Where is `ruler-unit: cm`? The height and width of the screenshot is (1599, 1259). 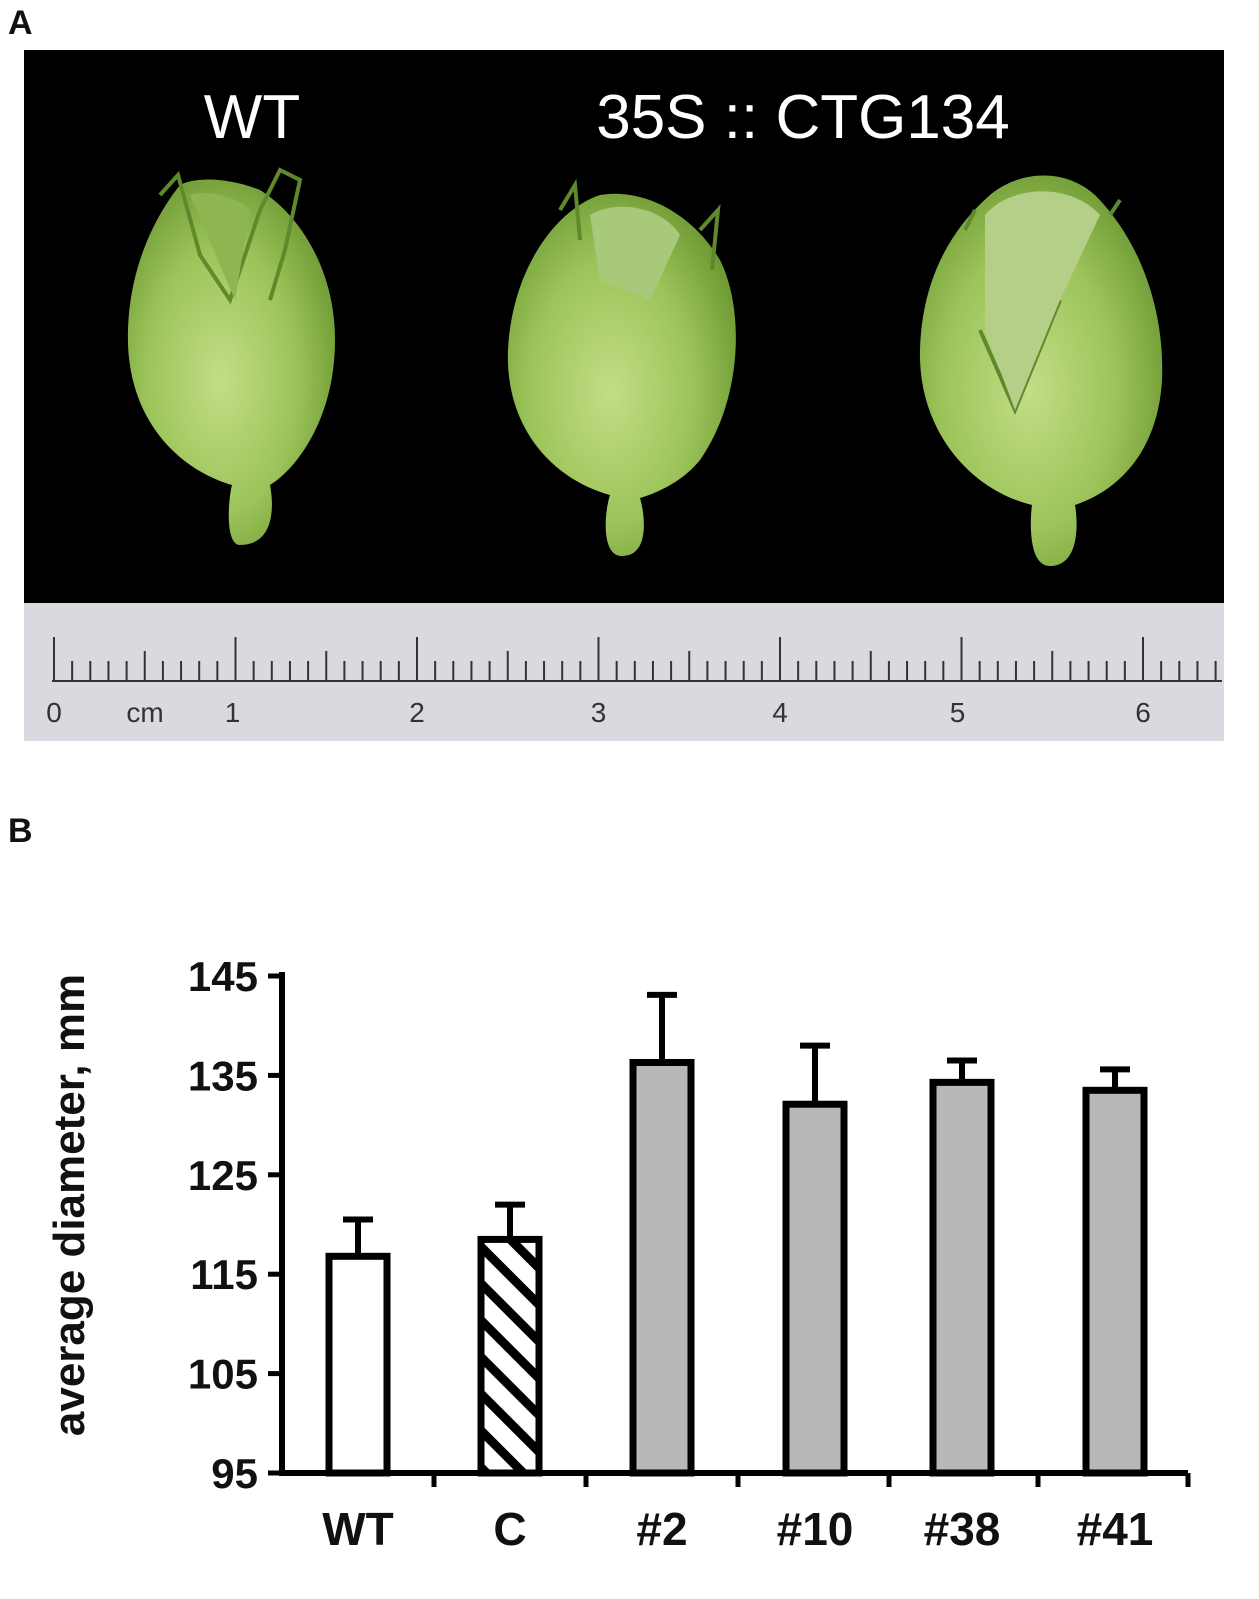
ruler-unit: cm is located at coordinates (144, 712).